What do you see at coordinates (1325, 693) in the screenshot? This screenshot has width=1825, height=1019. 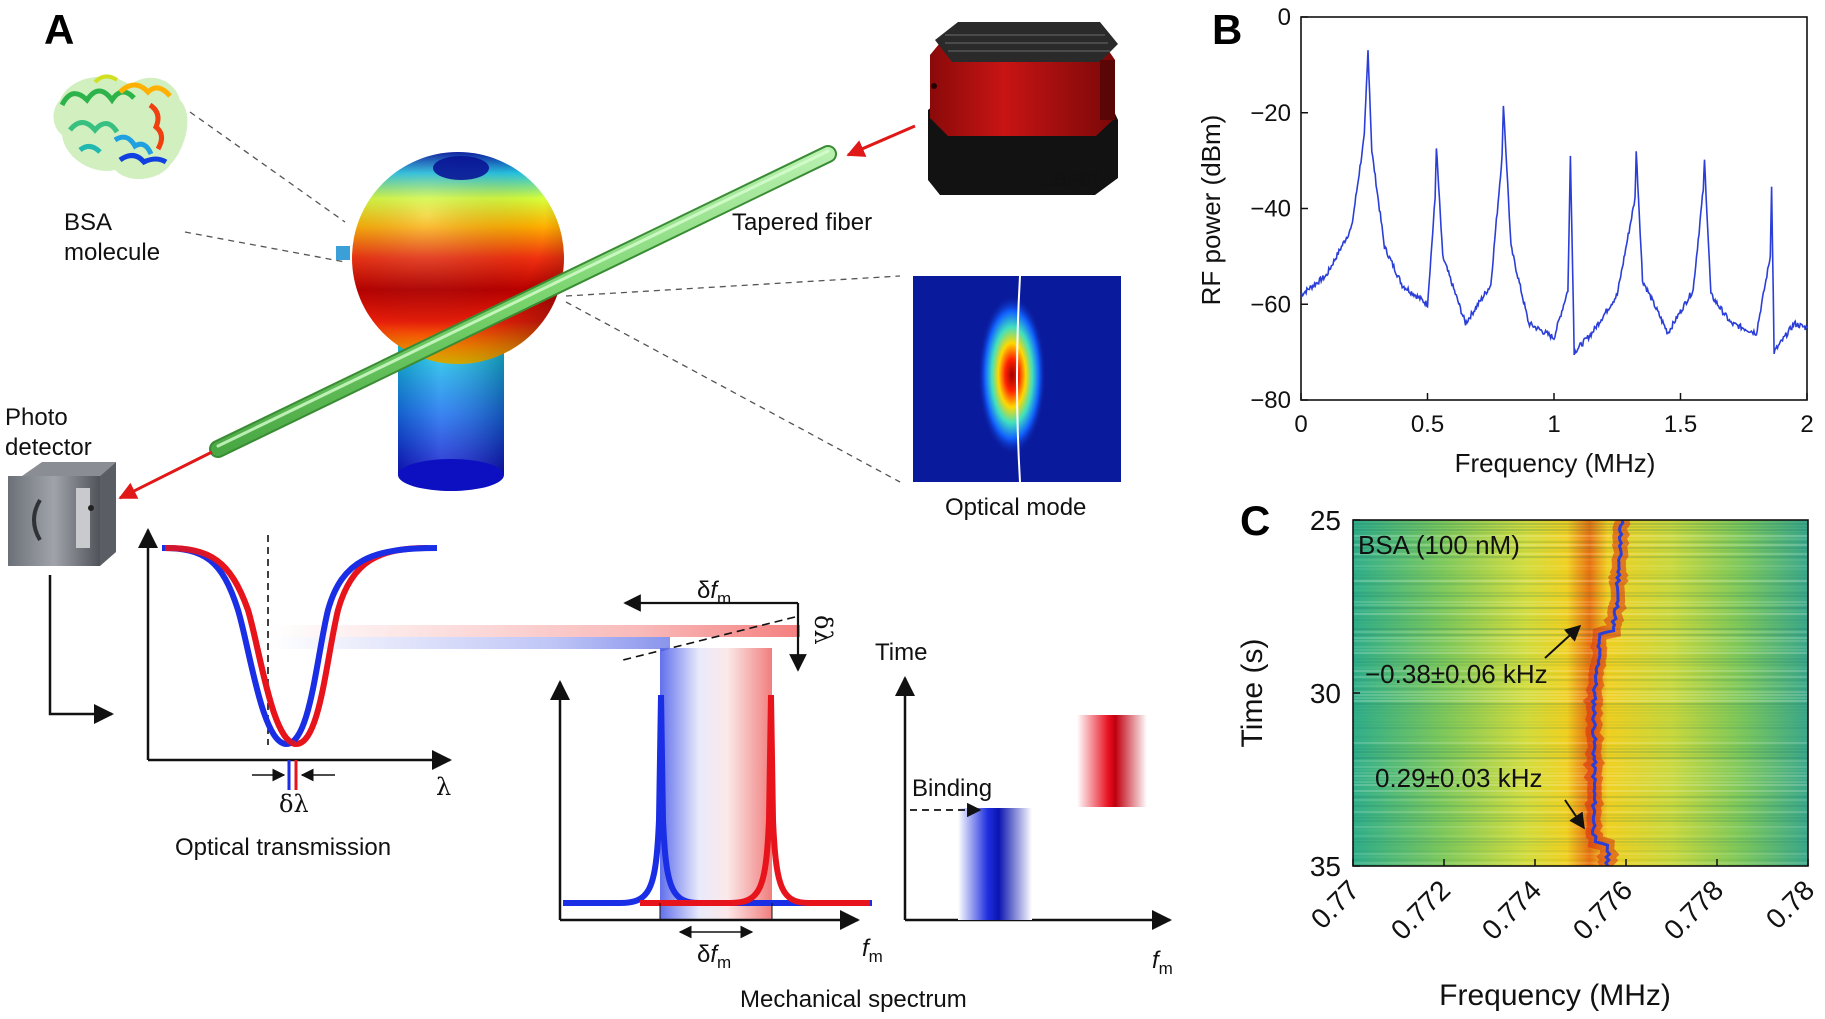 I see `heatmap-ytick-label: 30` at bounding box center [1325, 693].